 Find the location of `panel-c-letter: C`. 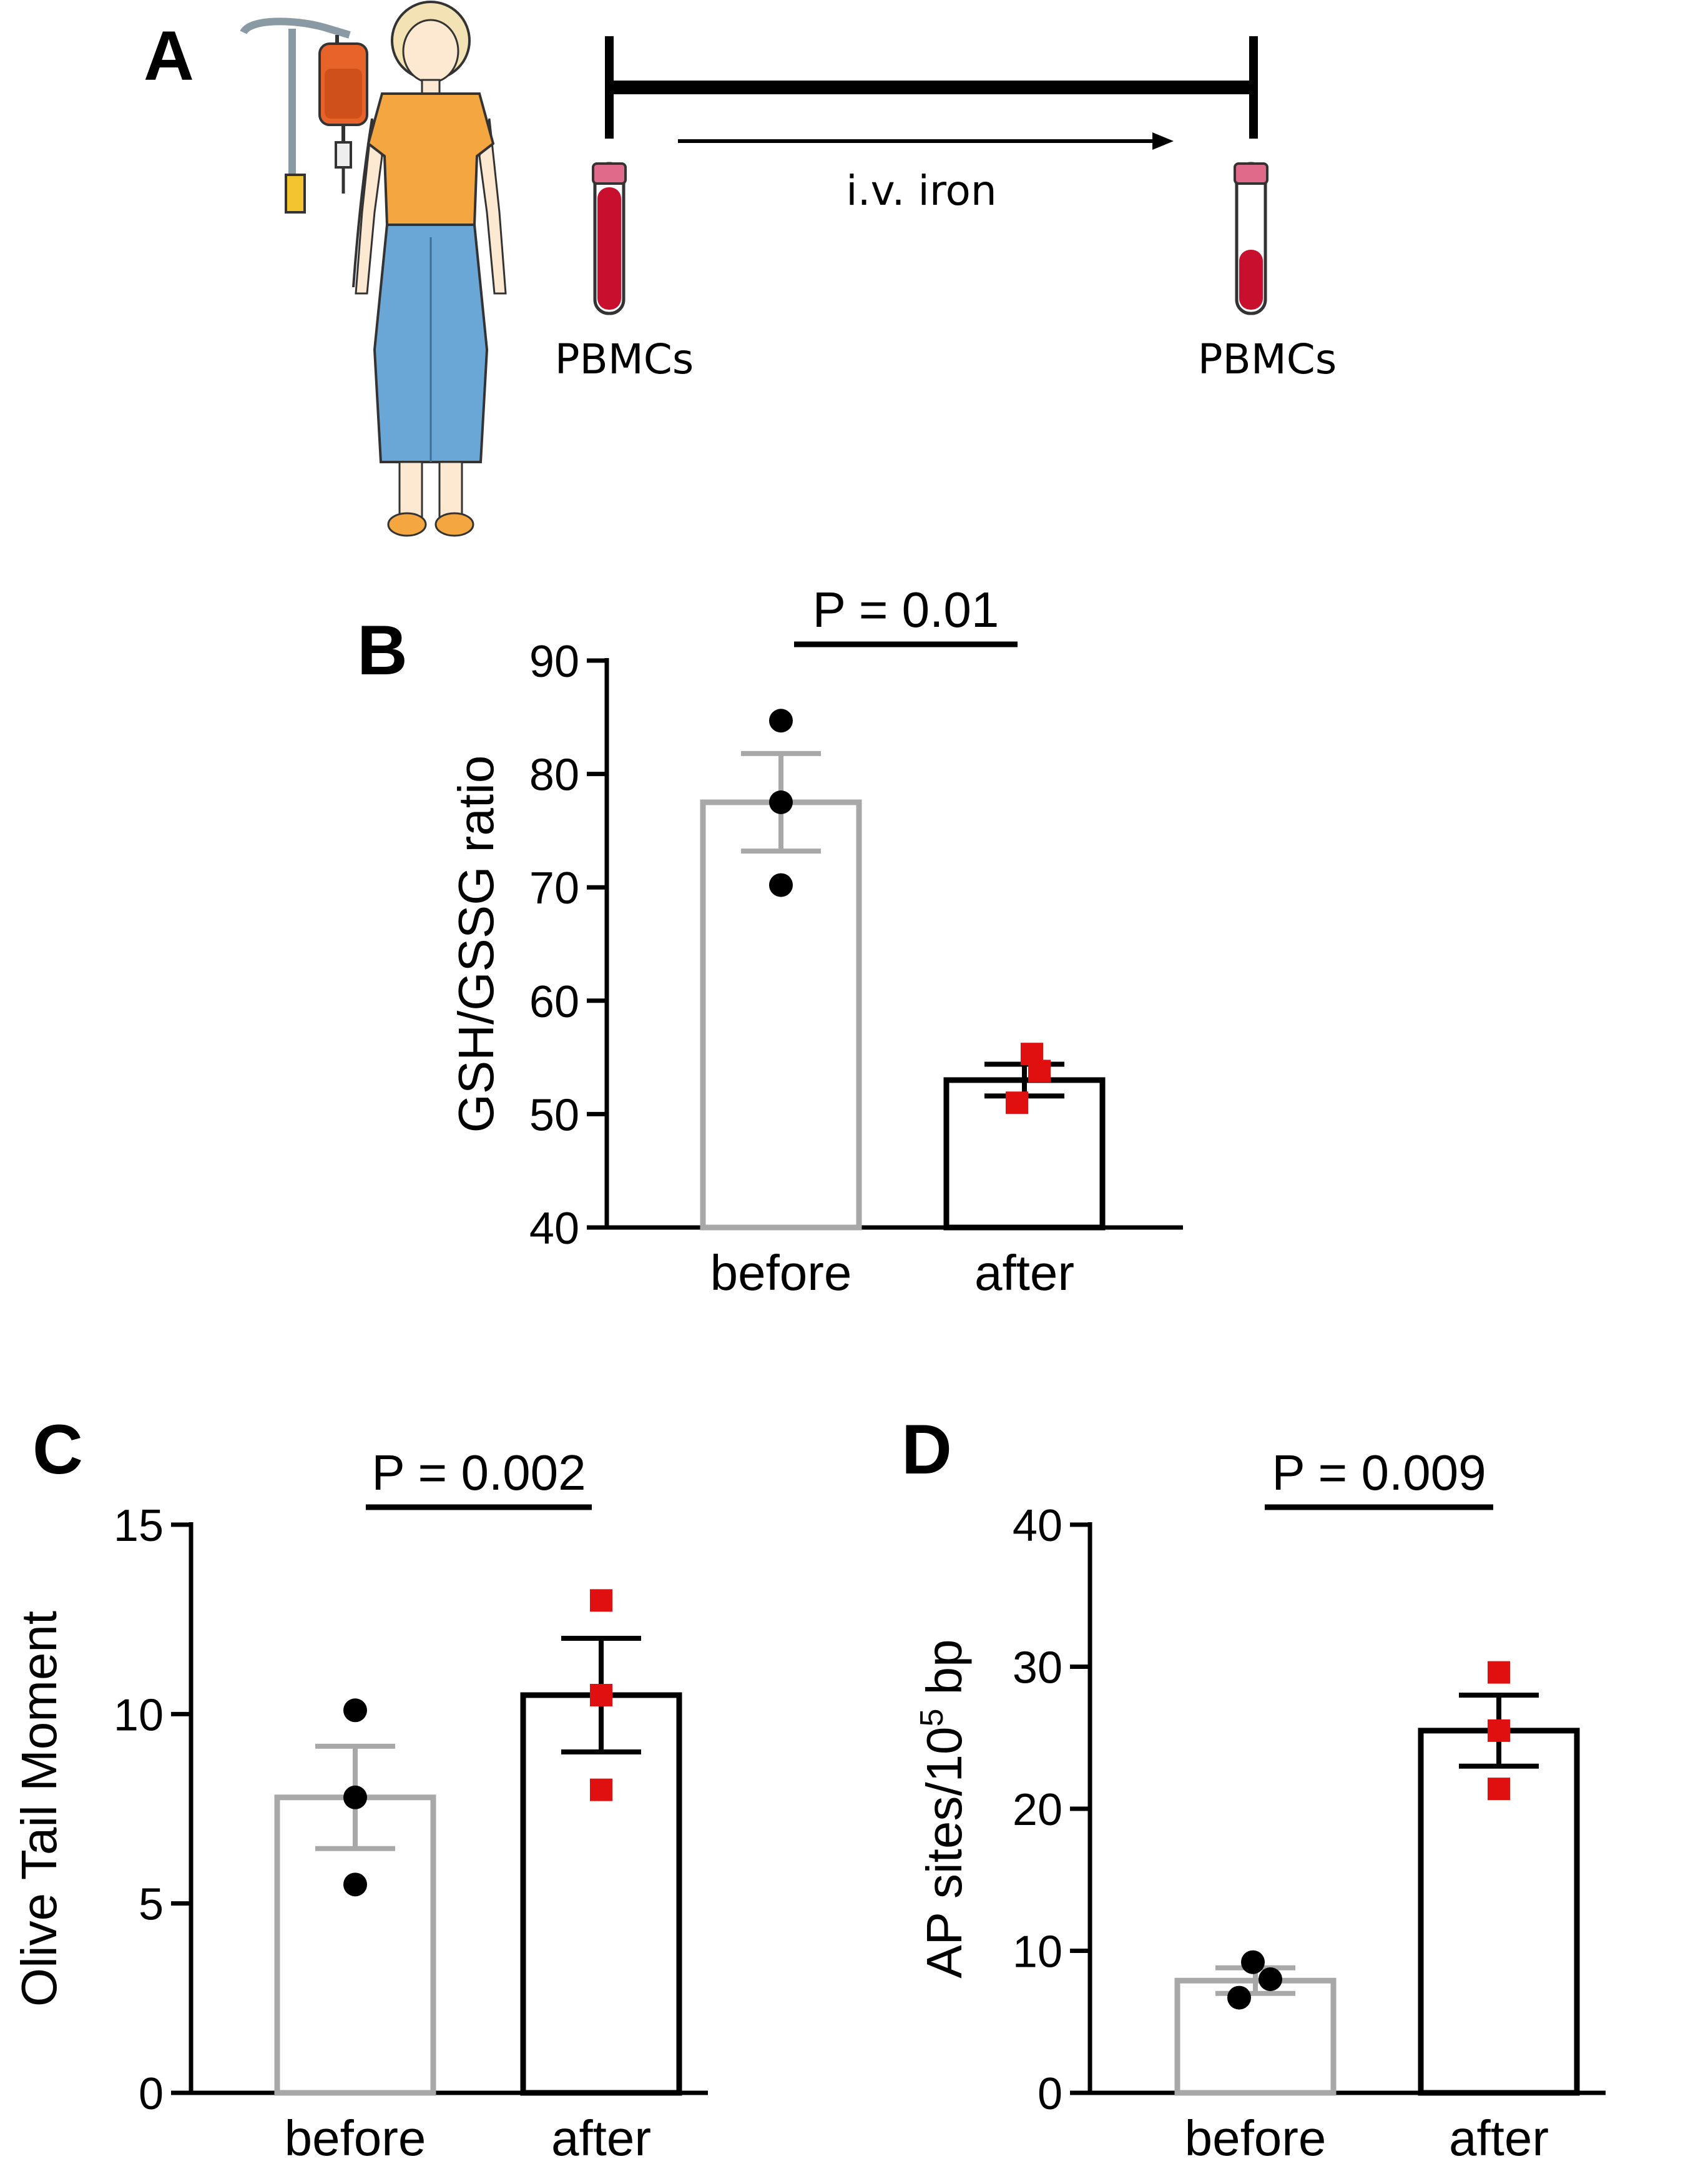

panel-c-letter: C is located at coordinates (57, 1449).